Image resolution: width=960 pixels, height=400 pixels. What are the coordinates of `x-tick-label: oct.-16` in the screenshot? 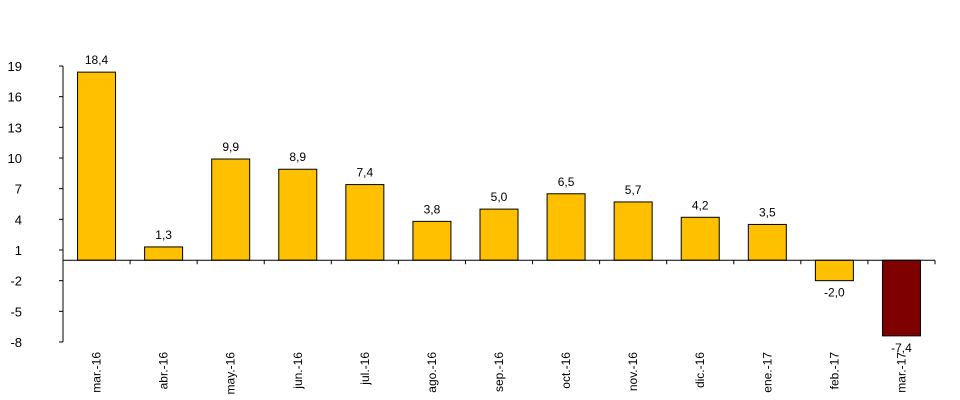 It's located at (566, 370).